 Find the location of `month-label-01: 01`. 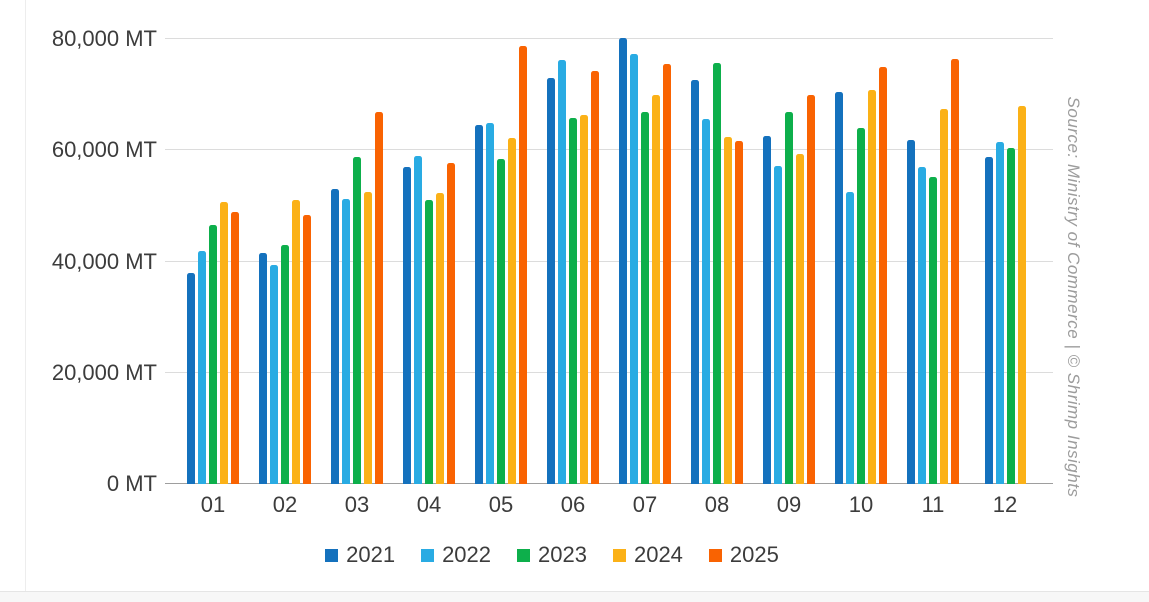

month-label-01: 01 is located at coordinates (213, 504).